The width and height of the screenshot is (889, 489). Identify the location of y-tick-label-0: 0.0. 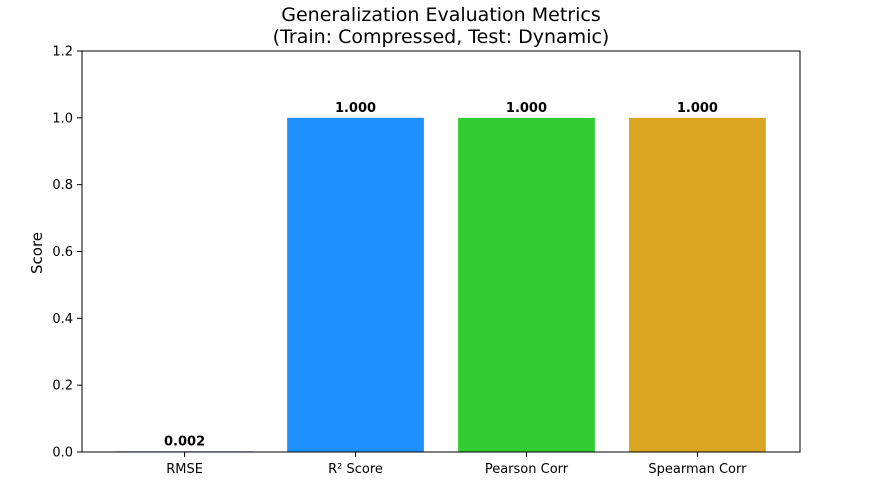
(62, 453).